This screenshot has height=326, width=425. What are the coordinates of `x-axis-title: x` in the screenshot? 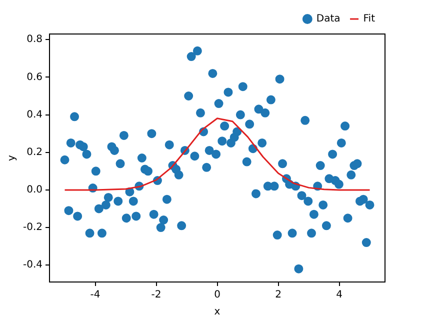 It's located at (217, 312).